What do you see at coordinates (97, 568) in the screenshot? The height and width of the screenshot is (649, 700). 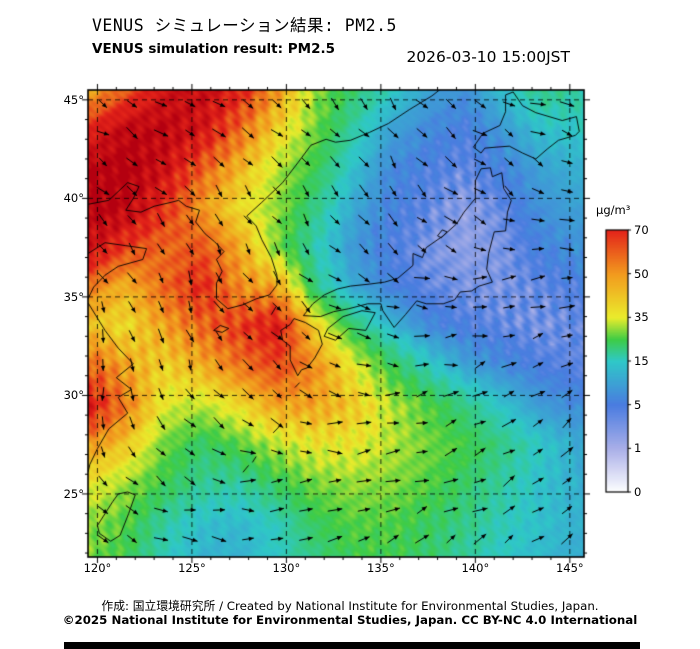 I see `x-tick-label: 120°` at bounding box center [97, 568].